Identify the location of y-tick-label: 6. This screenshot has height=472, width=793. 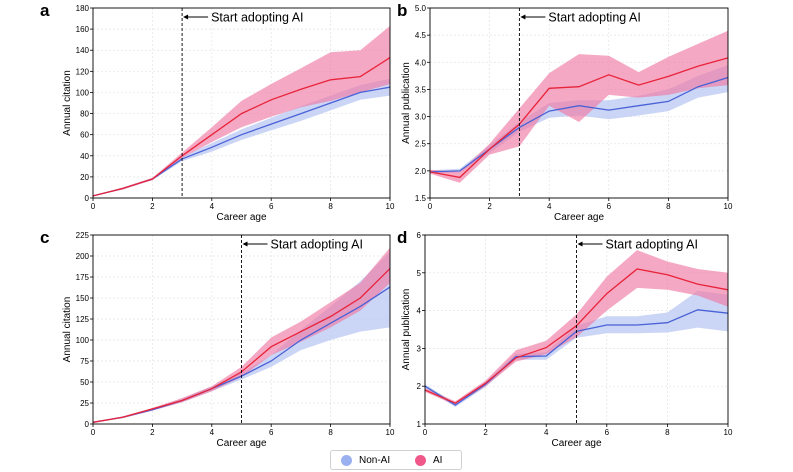
(419, 235).